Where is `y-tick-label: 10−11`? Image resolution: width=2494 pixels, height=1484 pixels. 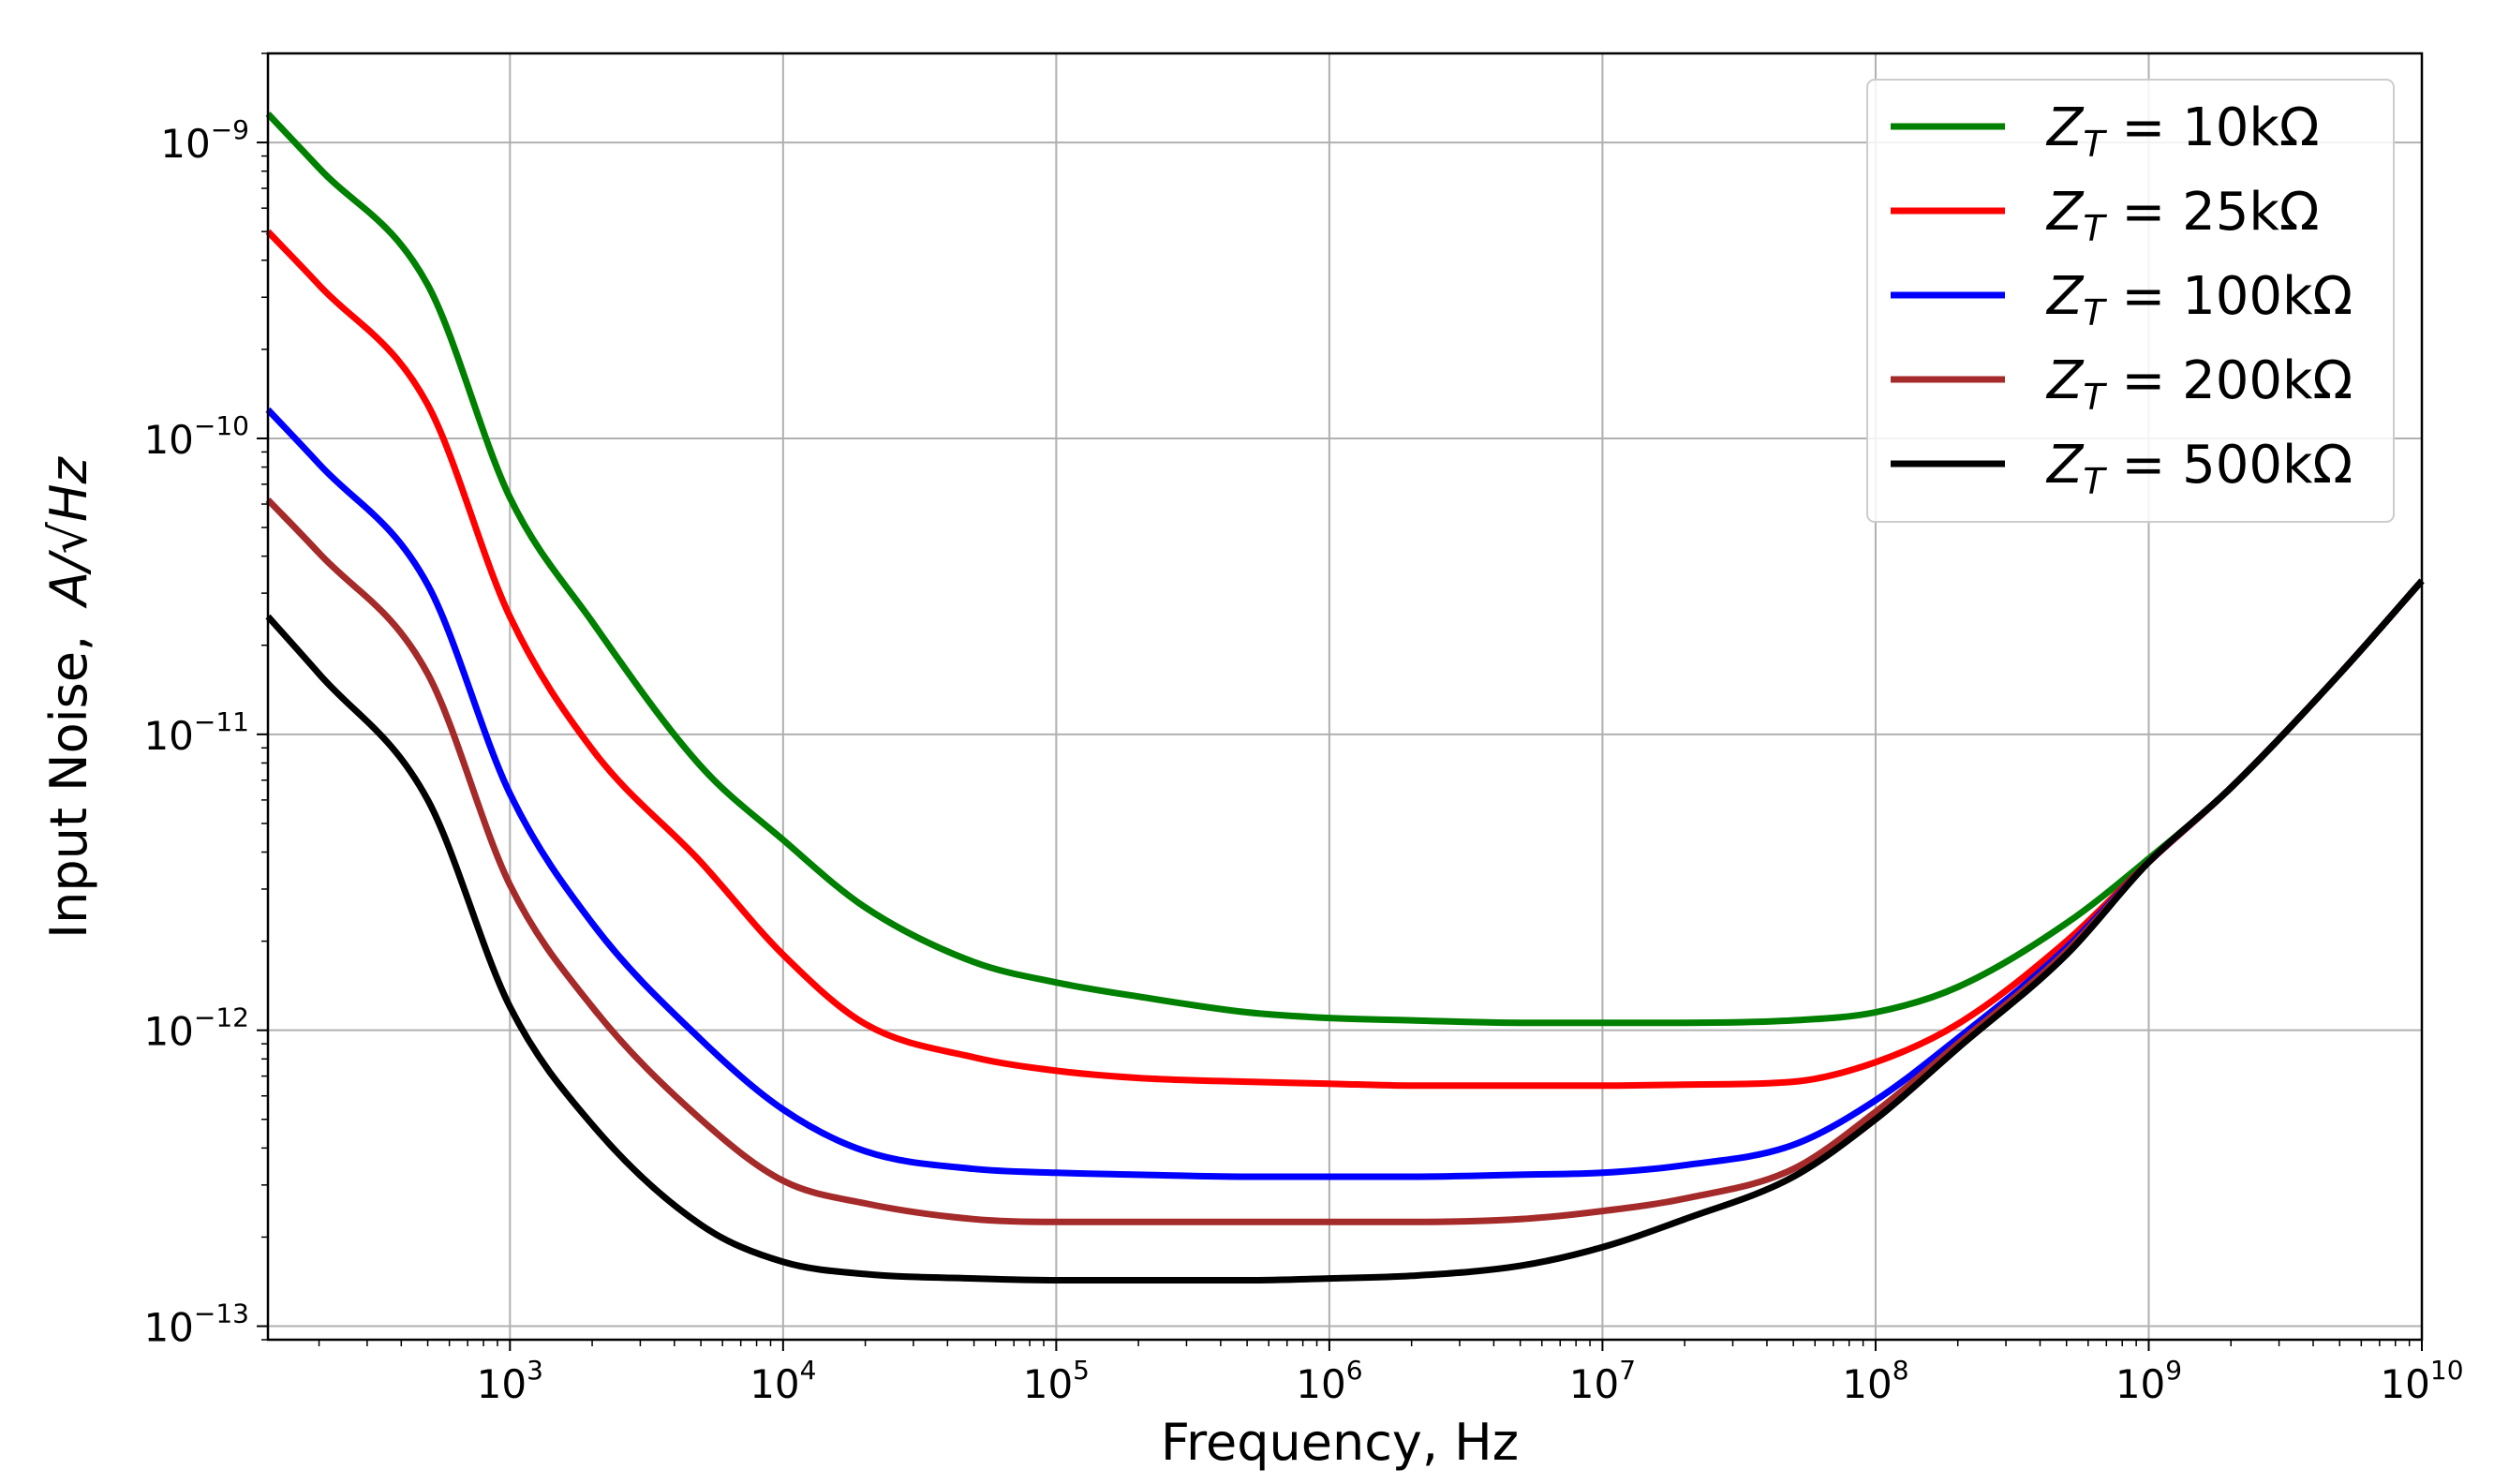
y-tick-label: 10−11 is located at coordinates (196, 732).